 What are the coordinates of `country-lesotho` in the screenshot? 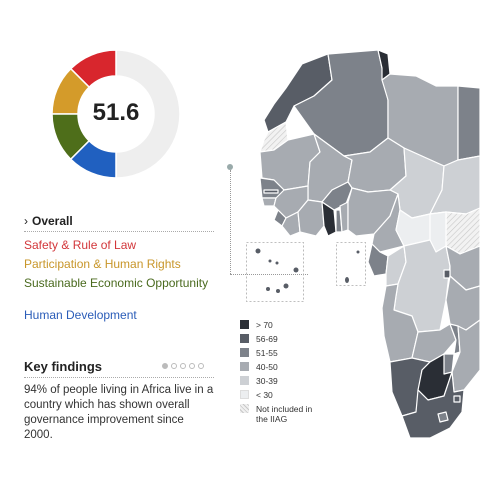 It's located at (443, 417).